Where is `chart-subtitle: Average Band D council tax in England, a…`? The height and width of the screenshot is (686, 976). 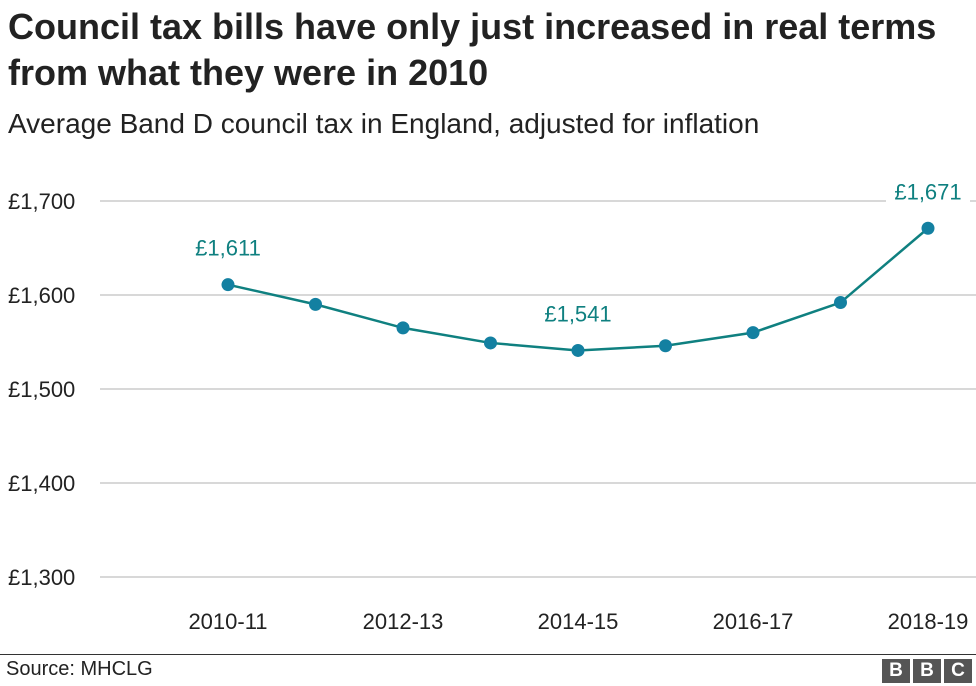 chart-subtitle: Average Band D council tax in England, a… is located at coordinates (384, 123).